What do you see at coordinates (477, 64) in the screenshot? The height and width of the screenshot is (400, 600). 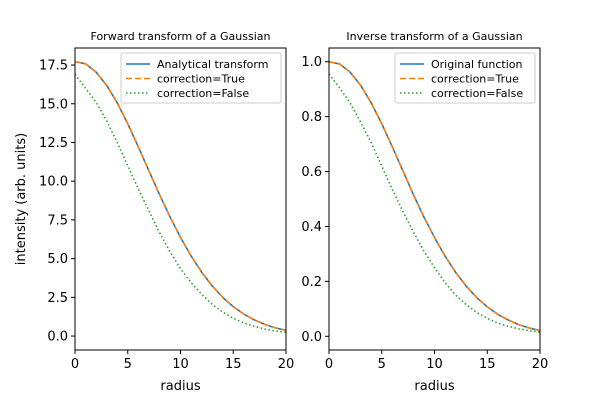 I see `legend-label: Original function` at bounding box center [477, 64].